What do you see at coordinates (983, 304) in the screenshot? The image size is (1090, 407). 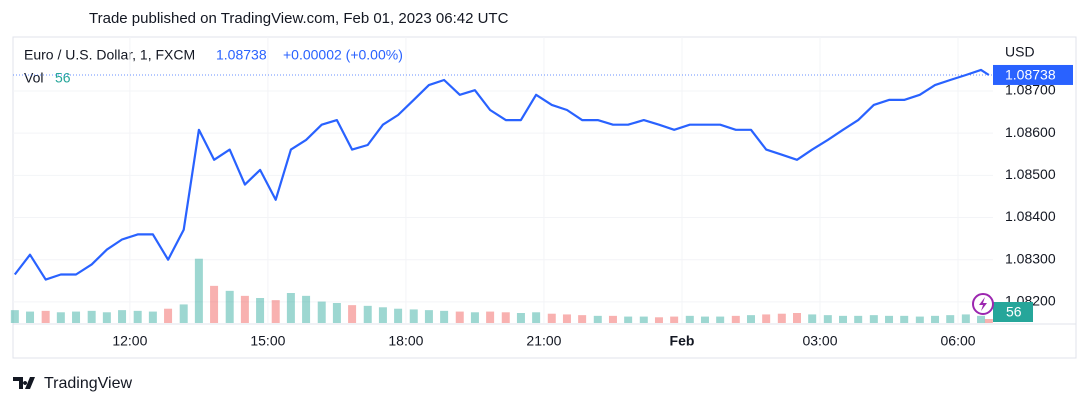 I see `alert-icon` at bounding box center [983, 304].